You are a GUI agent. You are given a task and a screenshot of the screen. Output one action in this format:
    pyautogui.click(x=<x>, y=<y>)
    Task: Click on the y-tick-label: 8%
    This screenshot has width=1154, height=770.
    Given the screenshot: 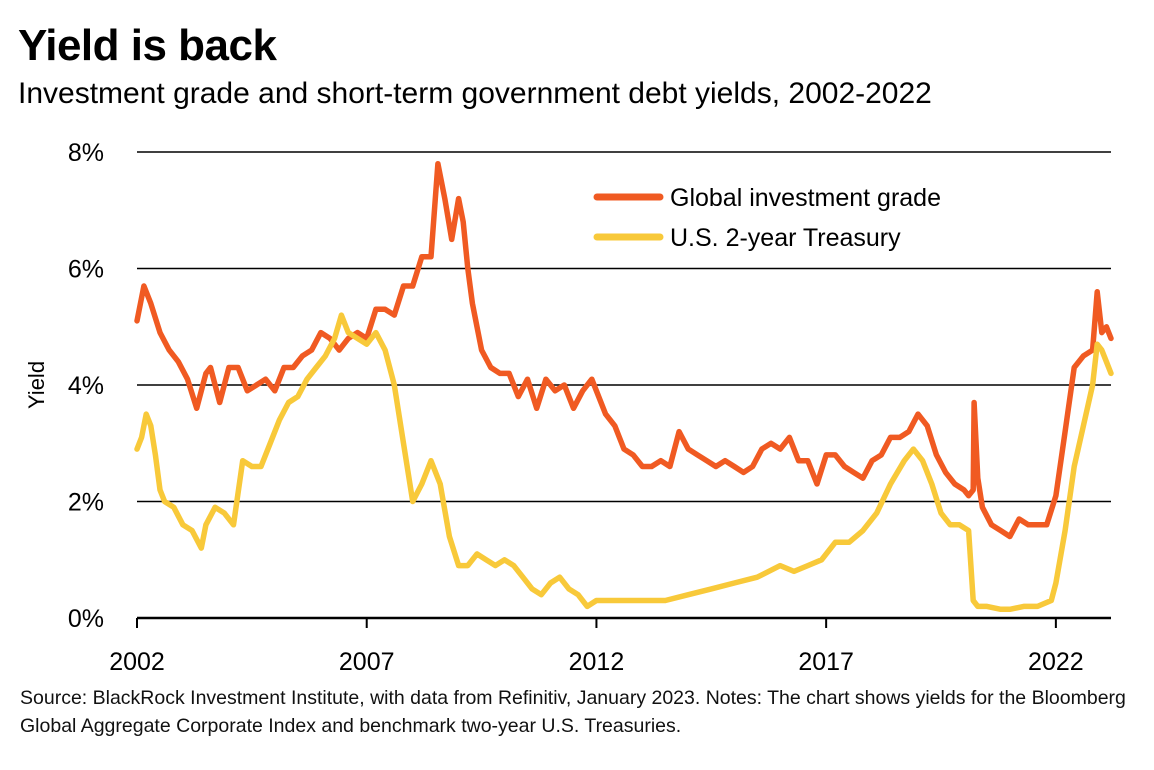 What is the action you would take?
    pyautogui.click(x=86, y=153)
    